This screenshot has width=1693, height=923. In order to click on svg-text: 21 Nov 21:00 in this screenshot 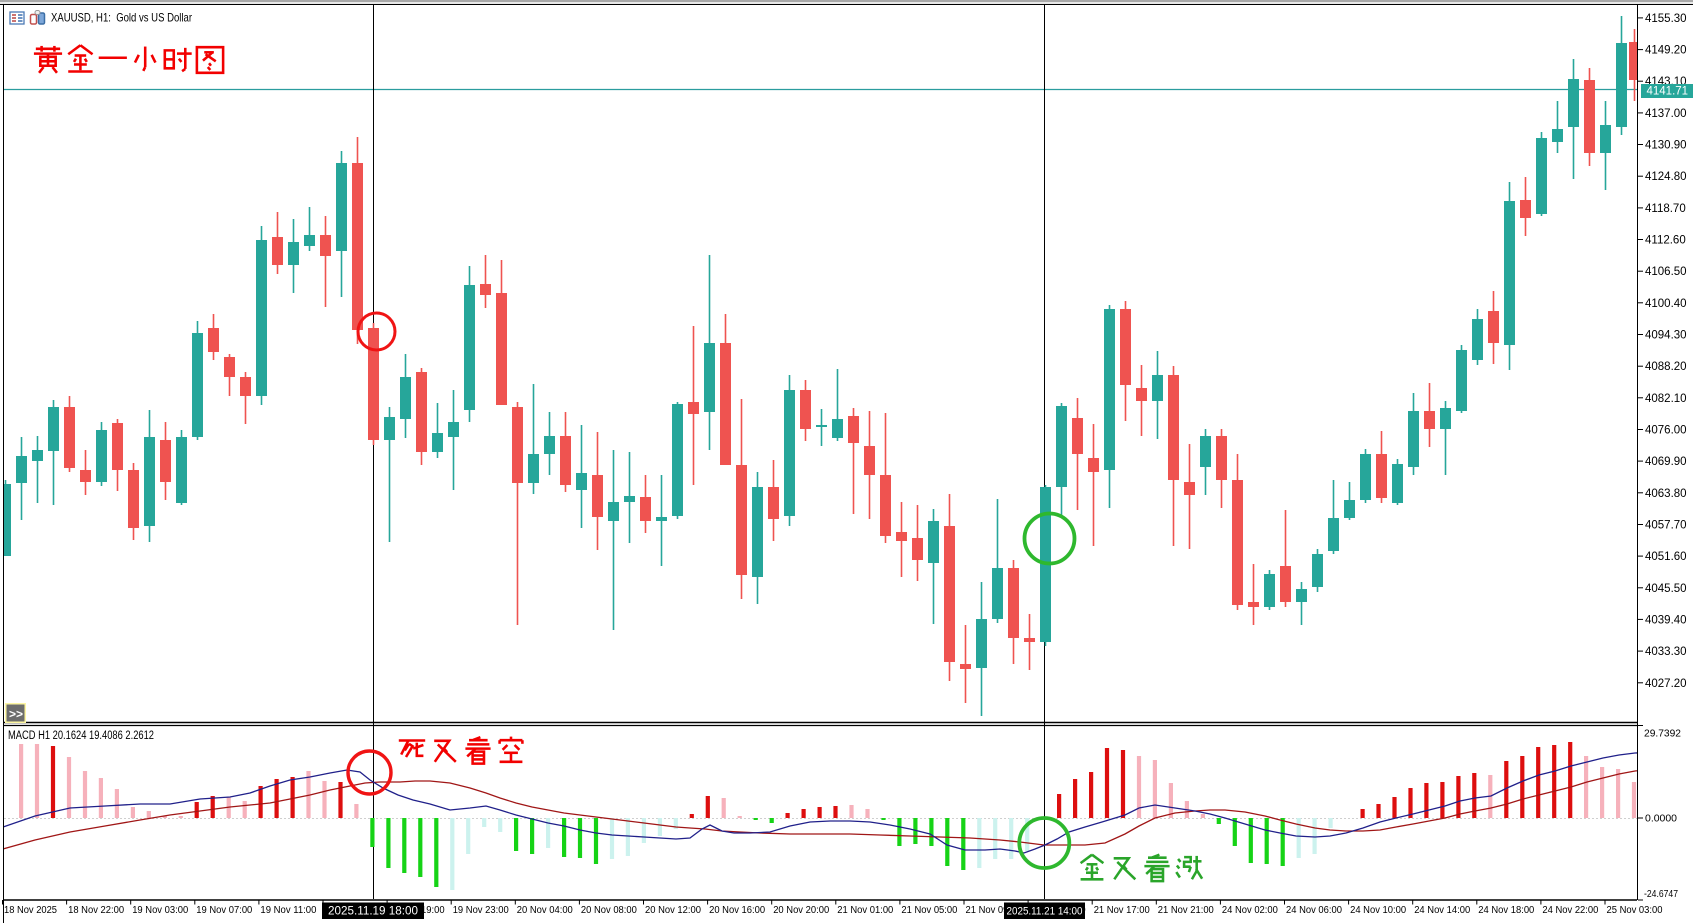, I will do `click(1186, 910)`.